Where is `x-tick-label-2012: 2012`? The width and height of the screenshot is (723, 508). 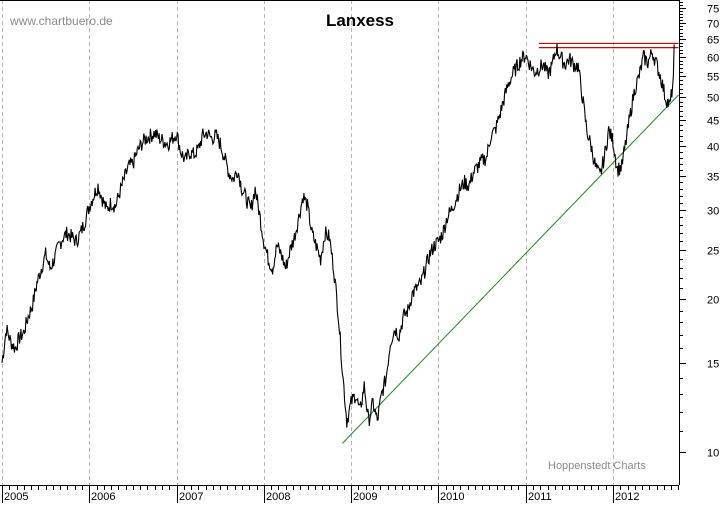 x-tick-label-2012: 2012 is located at coordinates (627, 497).